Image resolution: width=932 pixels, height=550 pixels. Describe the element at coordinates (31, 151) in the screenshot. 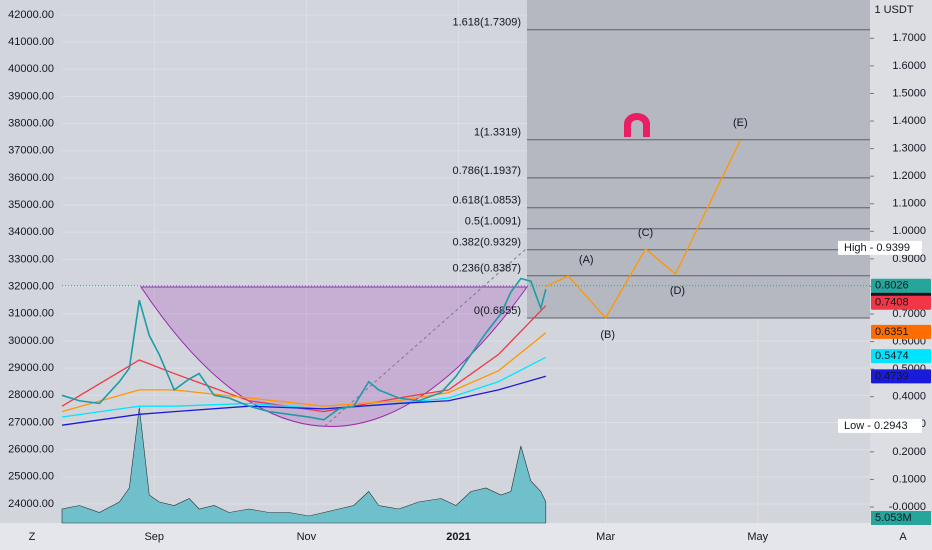

I see `y-tick-label: 37000.00` at that location.